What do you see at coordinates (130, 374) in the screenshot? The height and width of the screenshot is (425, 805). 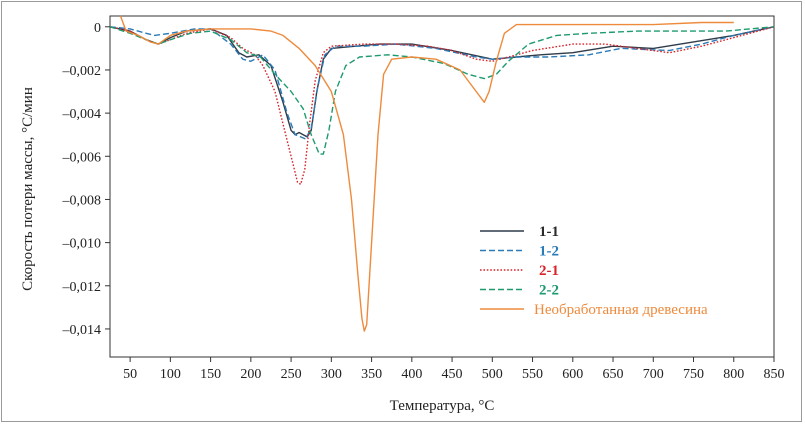 I see `x-tick-label: 50` at bounding box center [130, 374].